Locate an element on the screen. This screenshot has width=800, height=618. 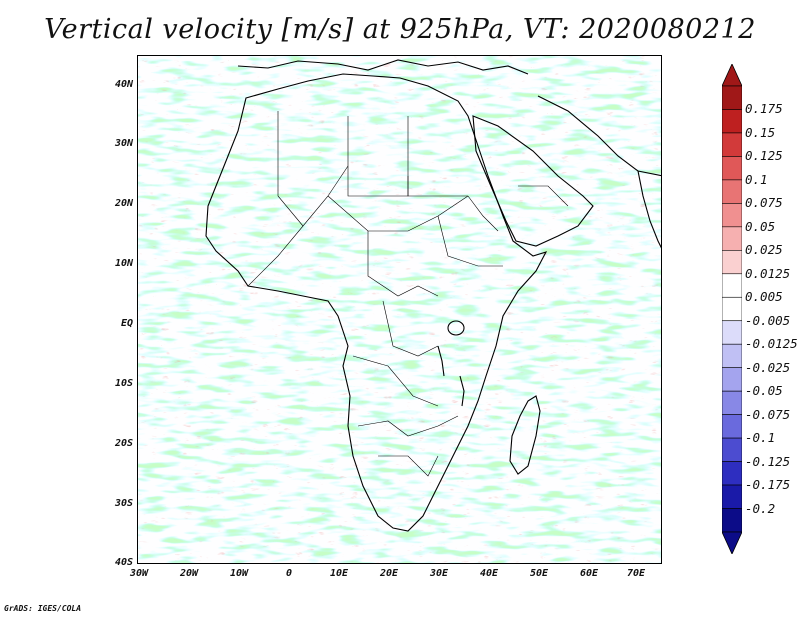
lat-label-30s: 30S is located at coordinates (123, 503).